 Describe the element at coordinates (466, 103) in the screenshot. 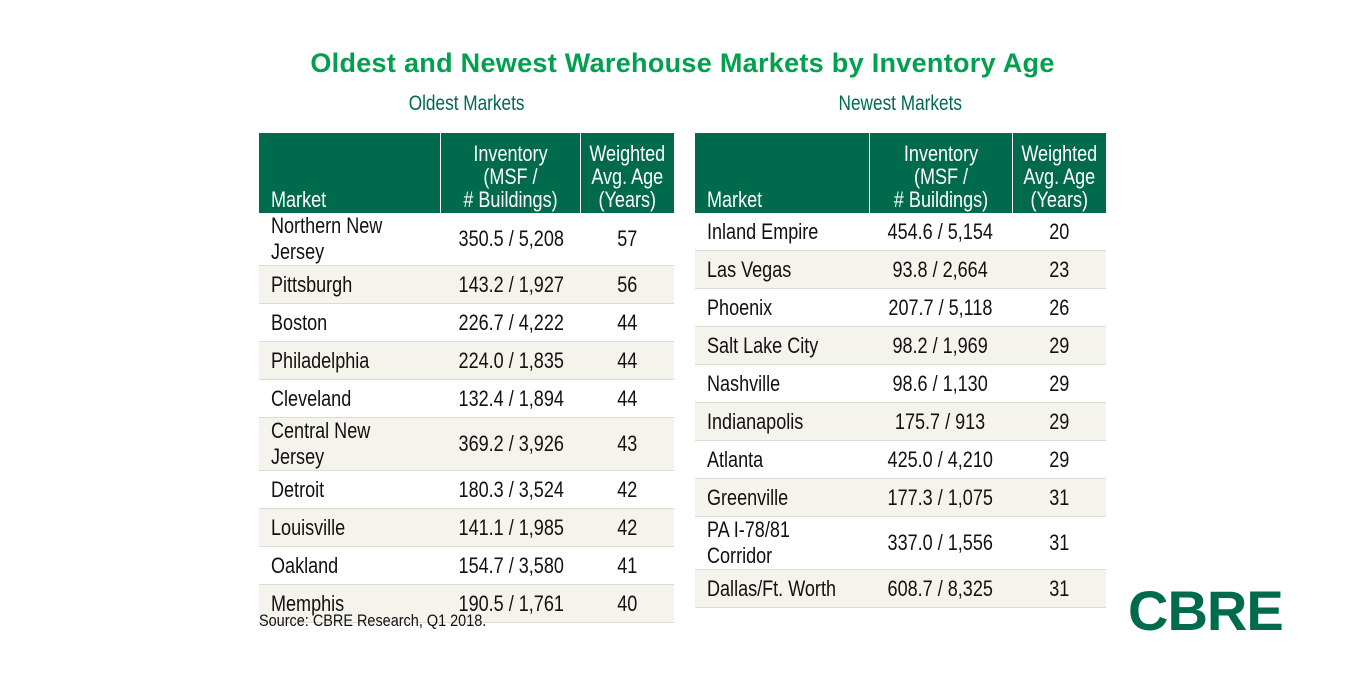

I see `oldest-subtitle: Oldest Markets` at that location.